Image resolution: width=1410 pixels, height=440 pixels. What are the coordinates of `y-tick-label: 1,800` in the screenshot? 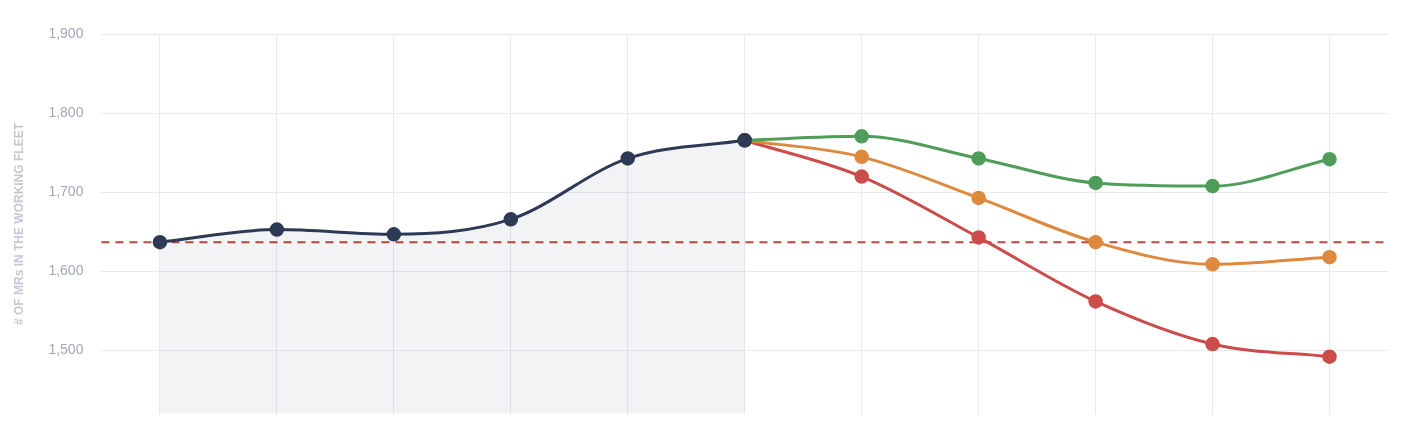 It's located at (66, 112).